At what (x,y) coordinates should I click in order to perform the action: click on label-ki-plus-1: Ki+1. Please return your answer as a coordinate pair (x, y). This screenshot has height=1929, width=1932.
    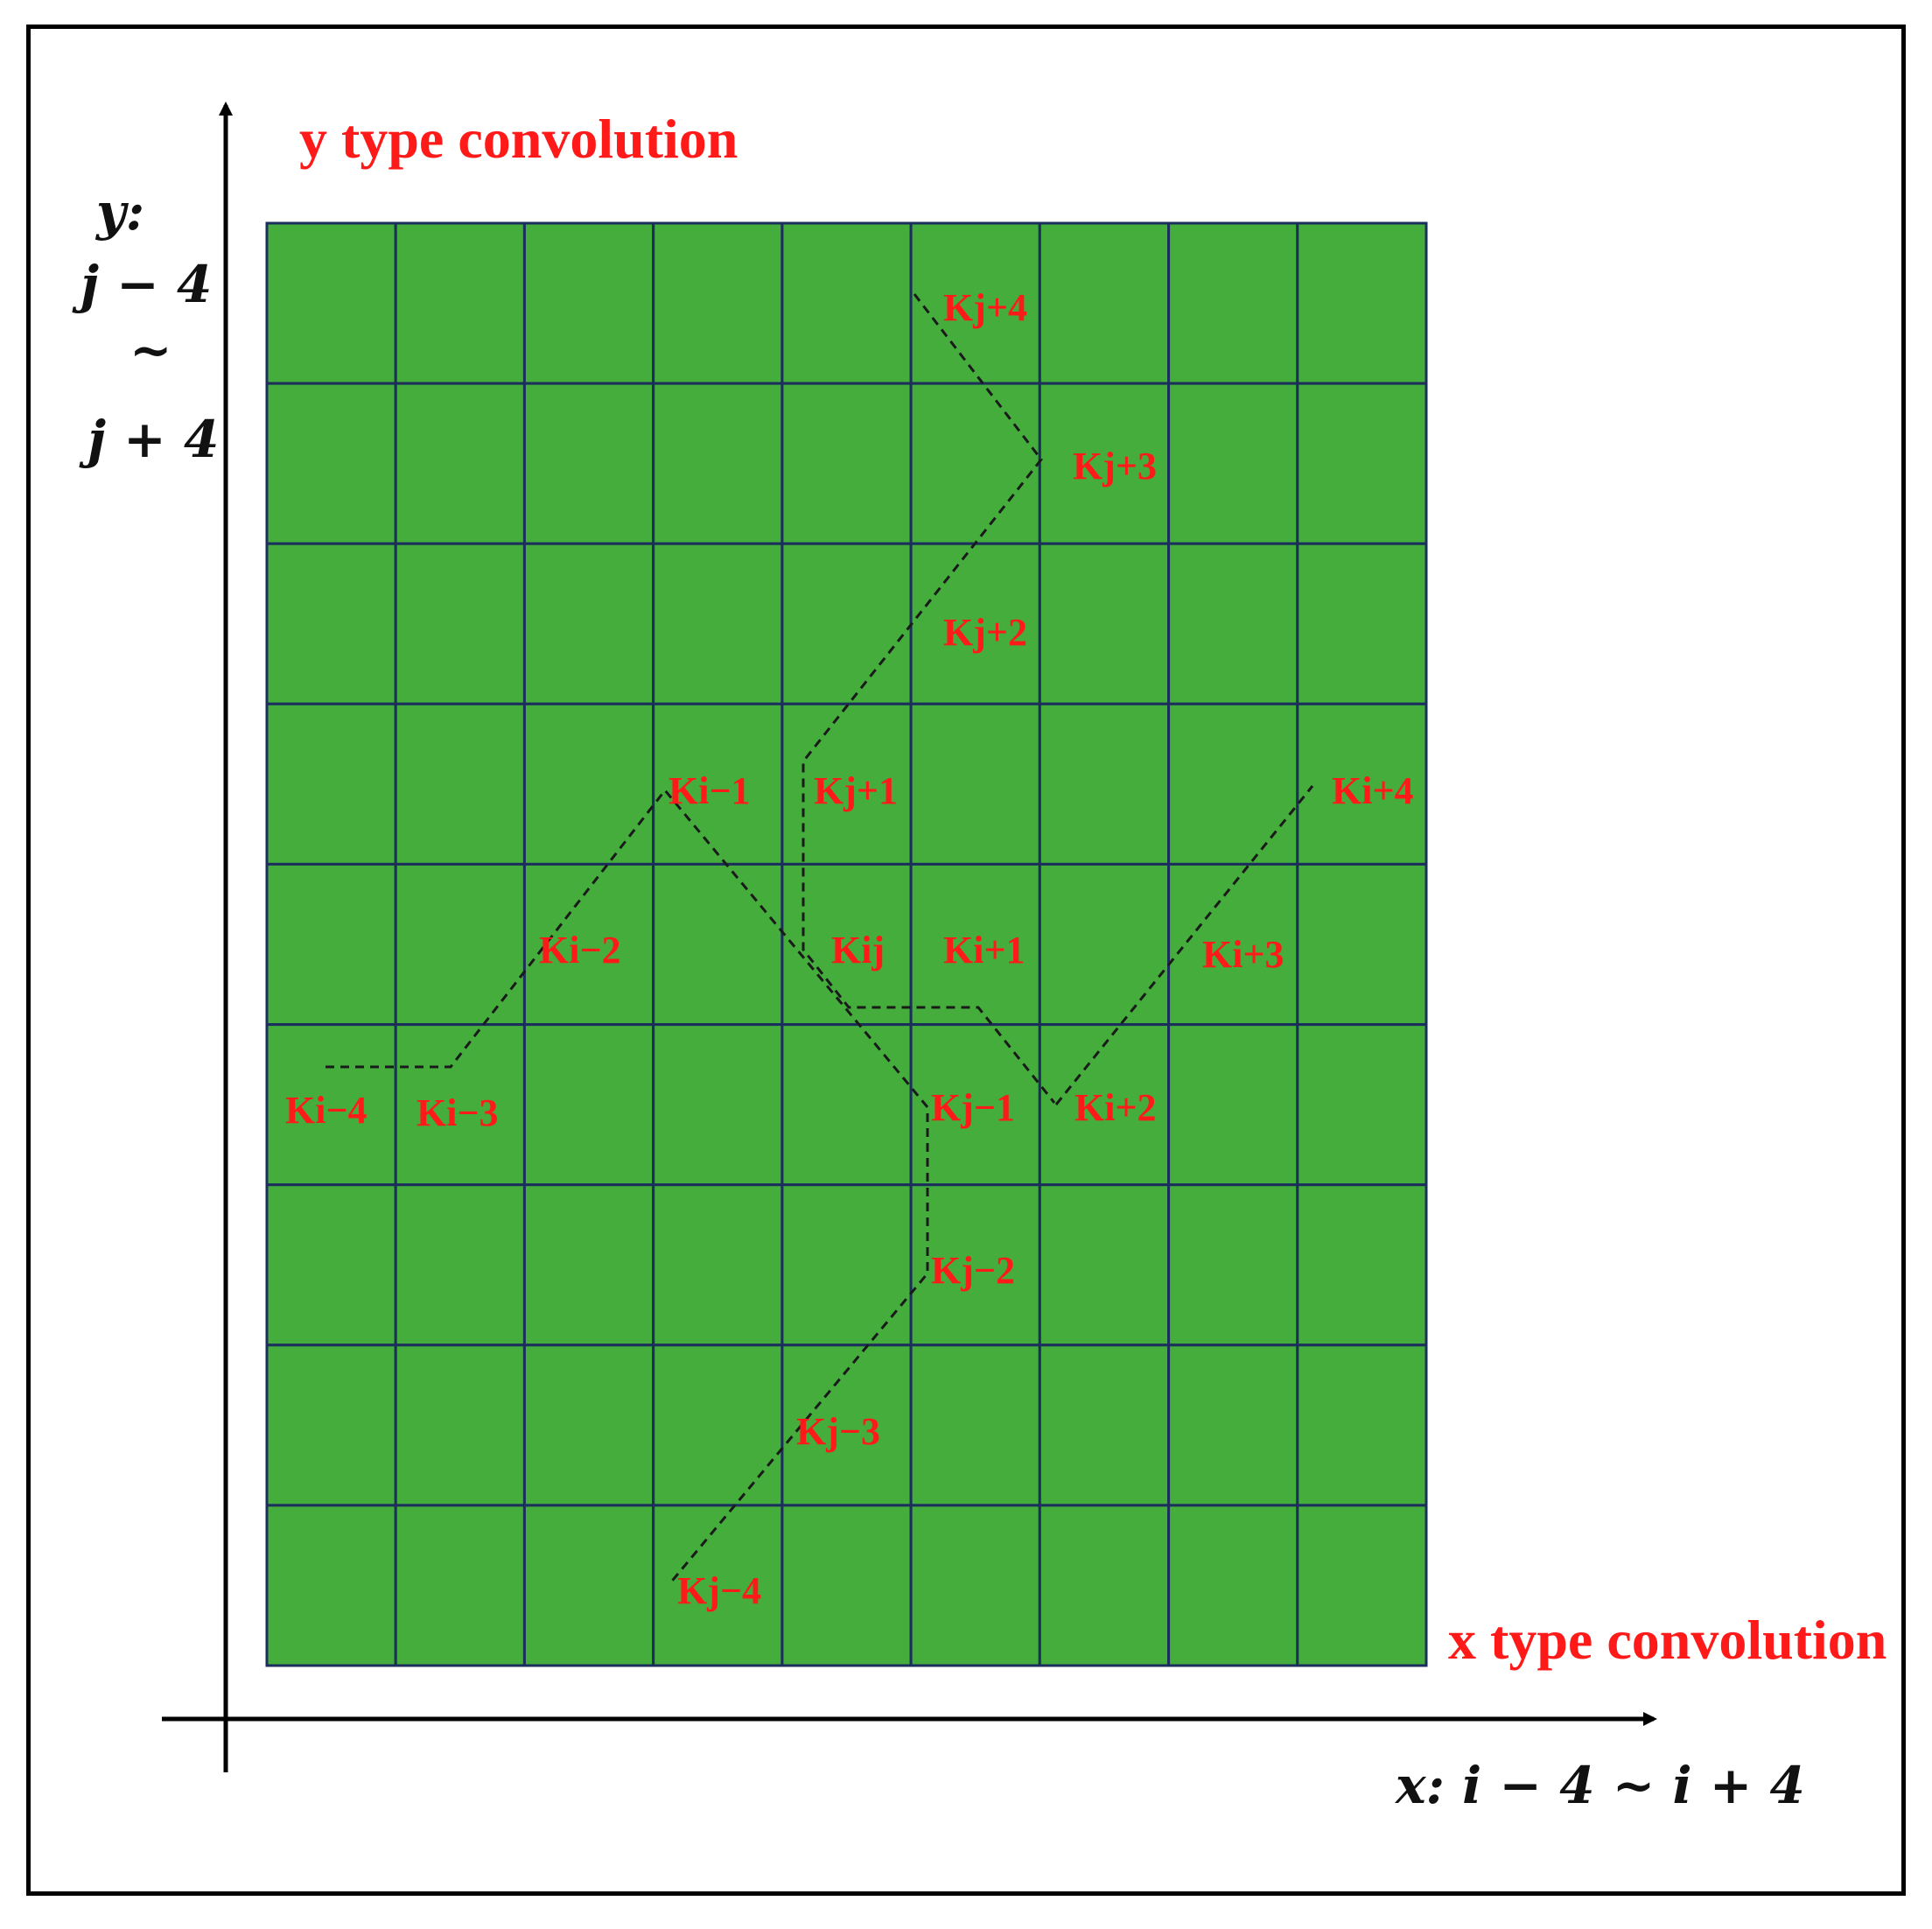
    Looking at the image, I should click on (984, 950).